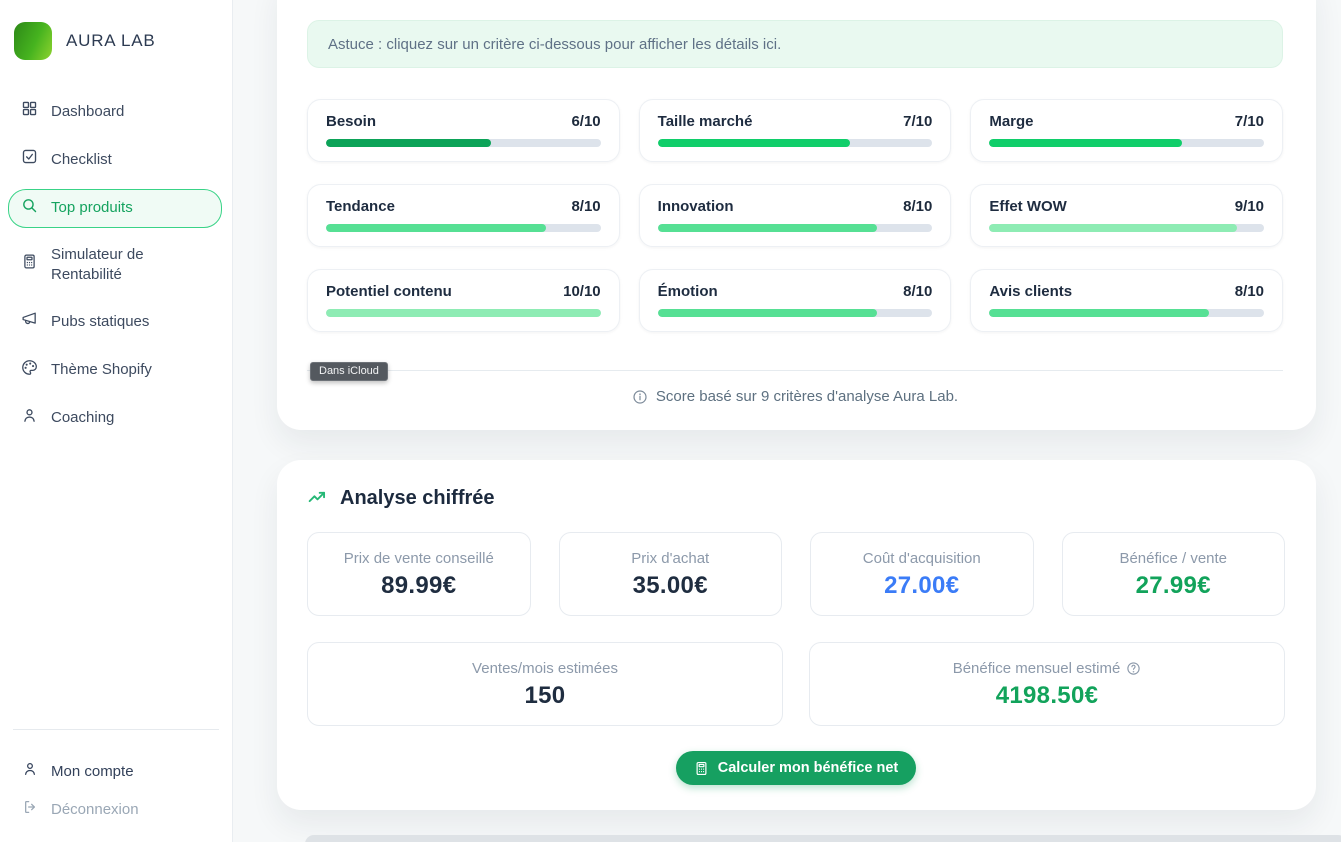 Image resolution: width=1341 pixels, height=842 pixels. Describe the element at coordinates (670, 558) in the screenshot. I see `stat-label: Prix d'achat` at that location.